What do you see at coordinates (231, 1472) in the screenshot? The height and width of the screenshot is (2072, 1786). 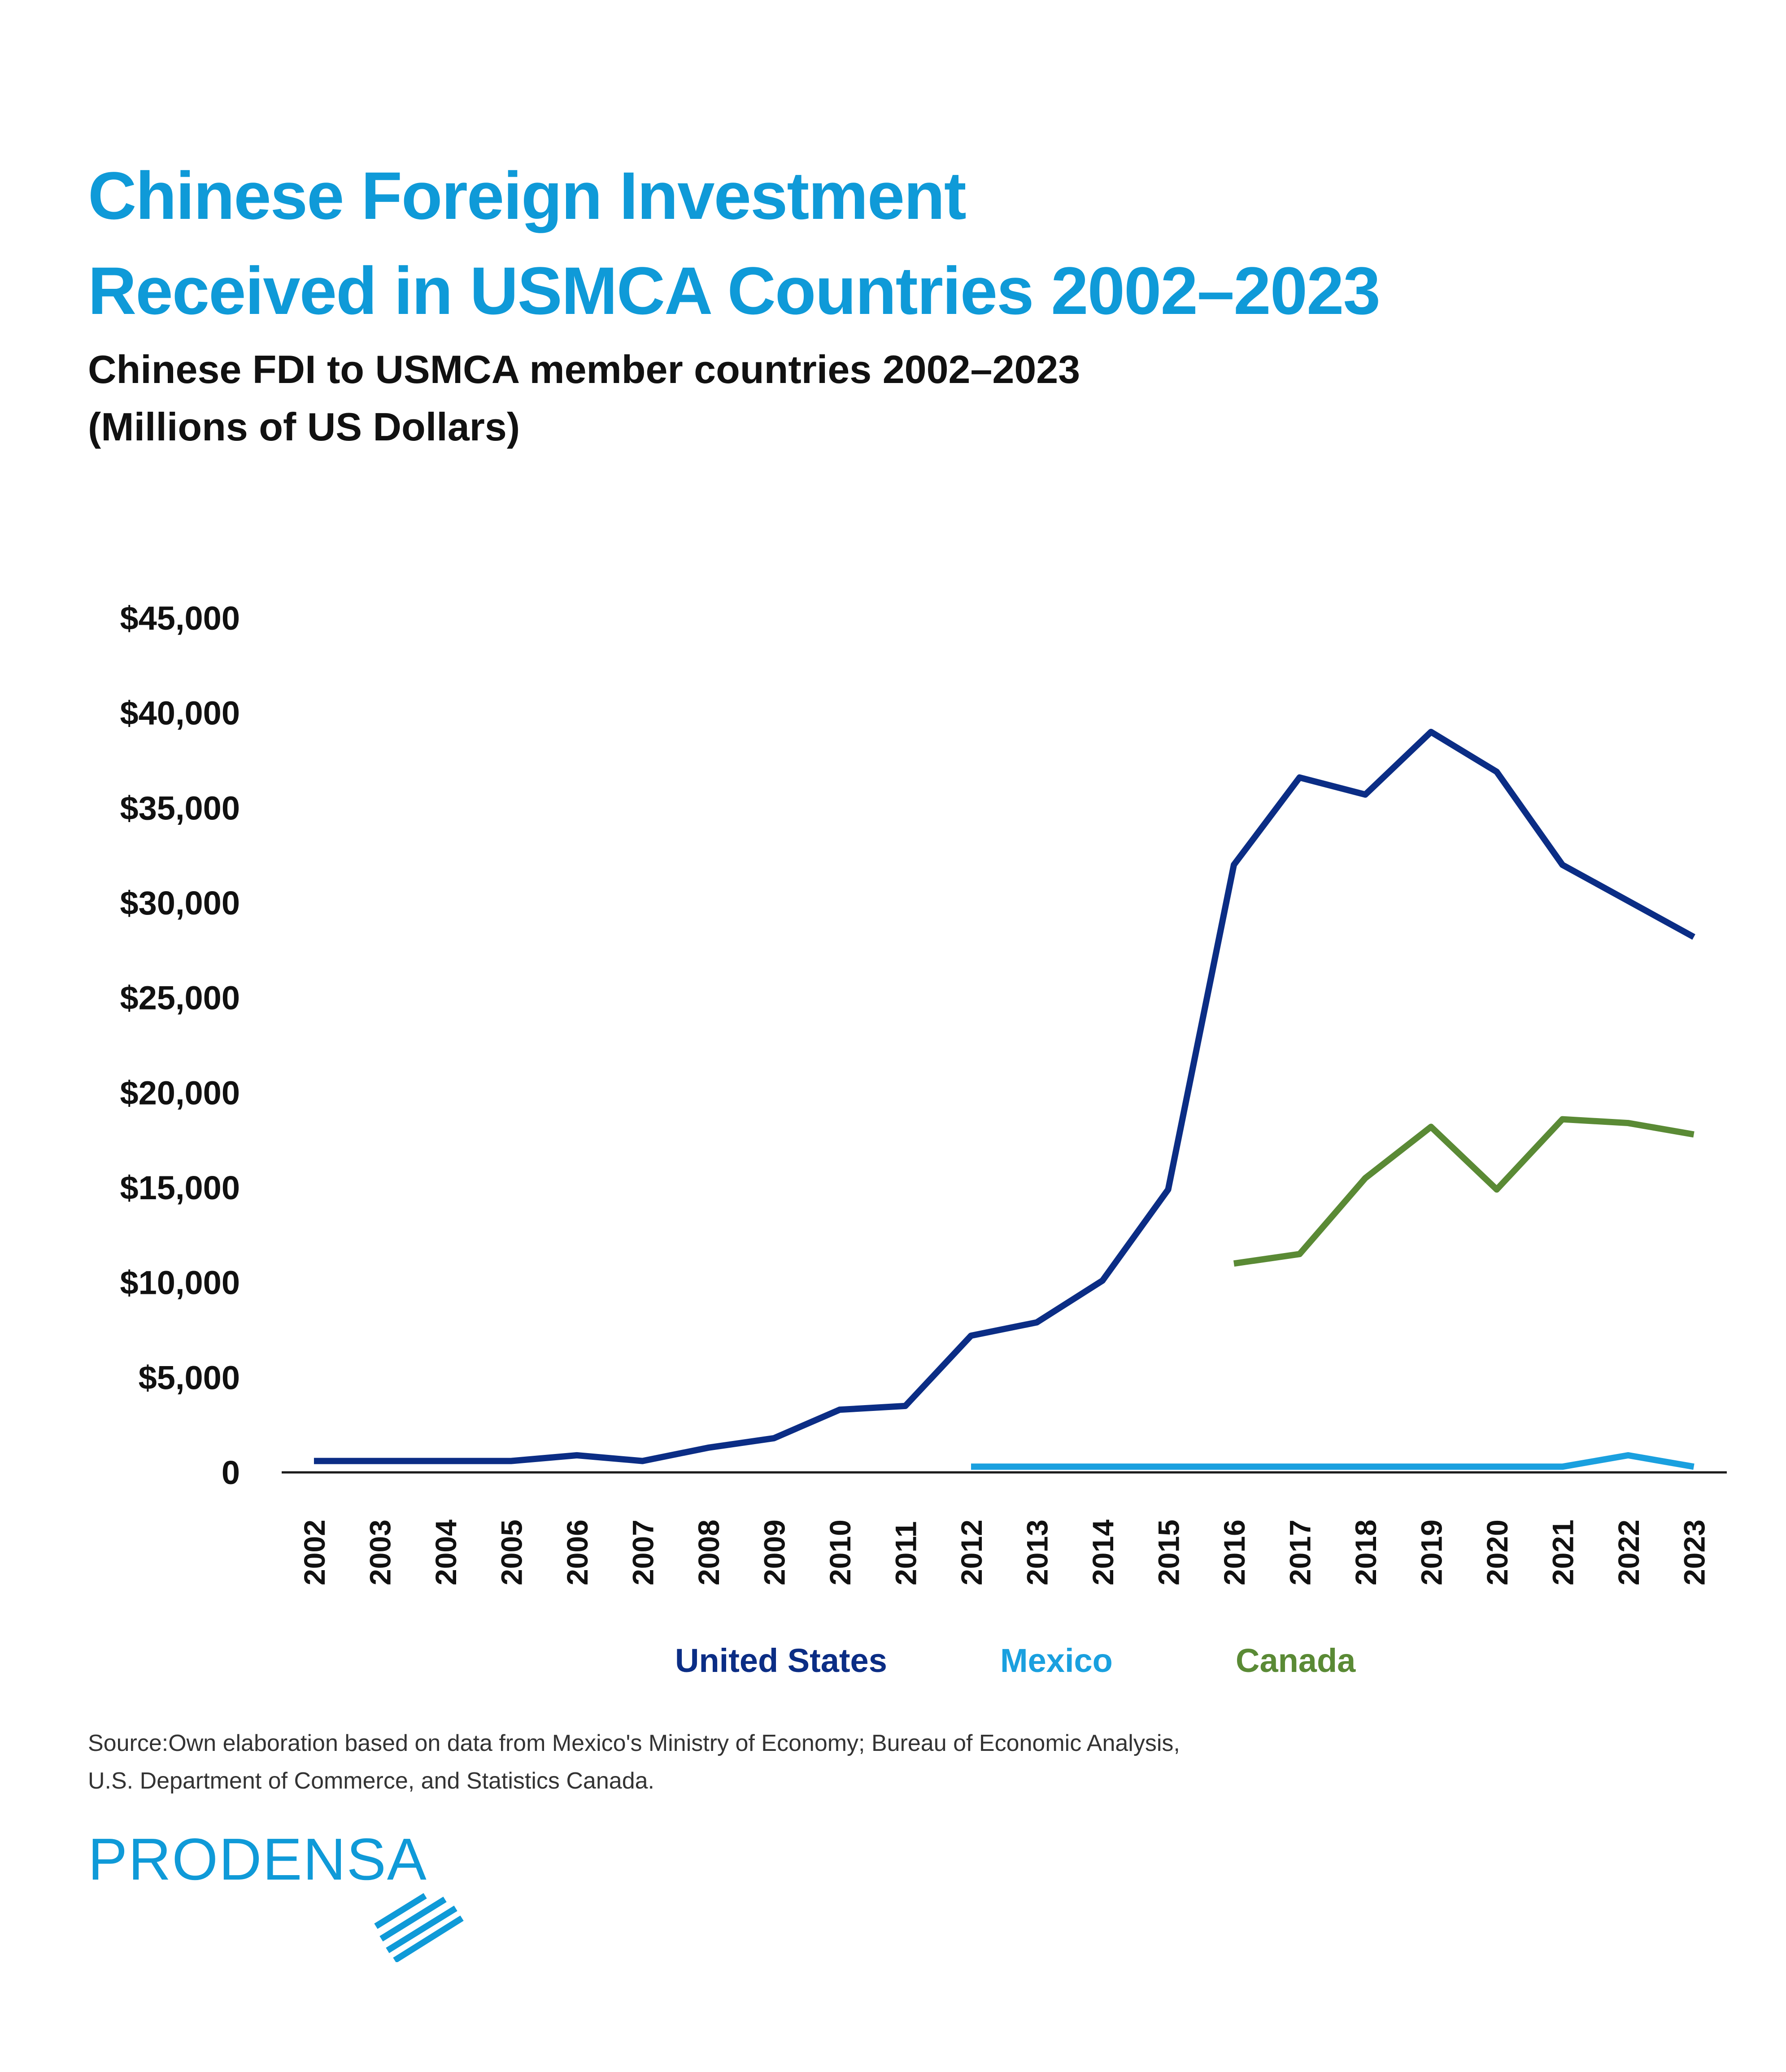 I see `y-tick-label: 0` at bounding box center [231, 1472].